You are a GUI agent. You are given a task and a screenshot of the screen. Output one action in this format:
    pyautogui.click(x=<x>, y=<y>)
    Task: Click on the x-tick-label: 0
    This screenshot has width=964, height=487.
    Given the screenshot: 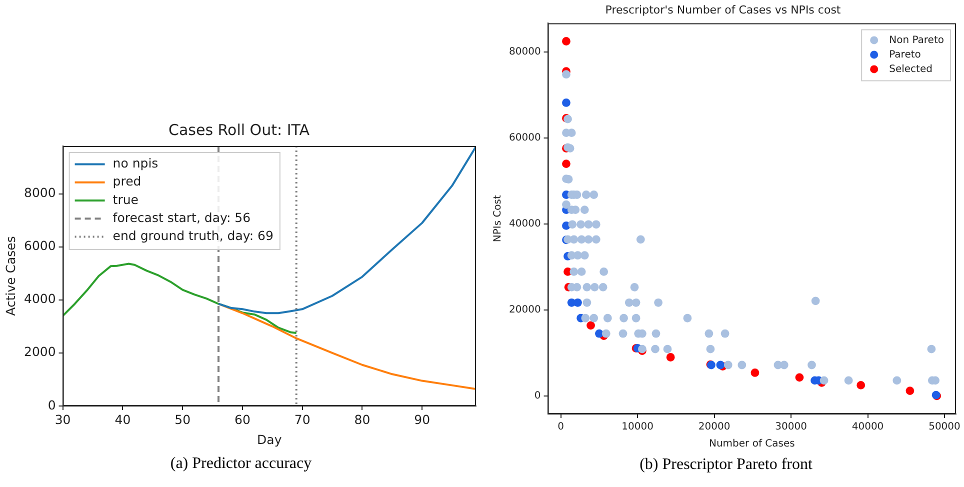 What is the action you would take?
    pyautogui.click(x=561, y=427)
    